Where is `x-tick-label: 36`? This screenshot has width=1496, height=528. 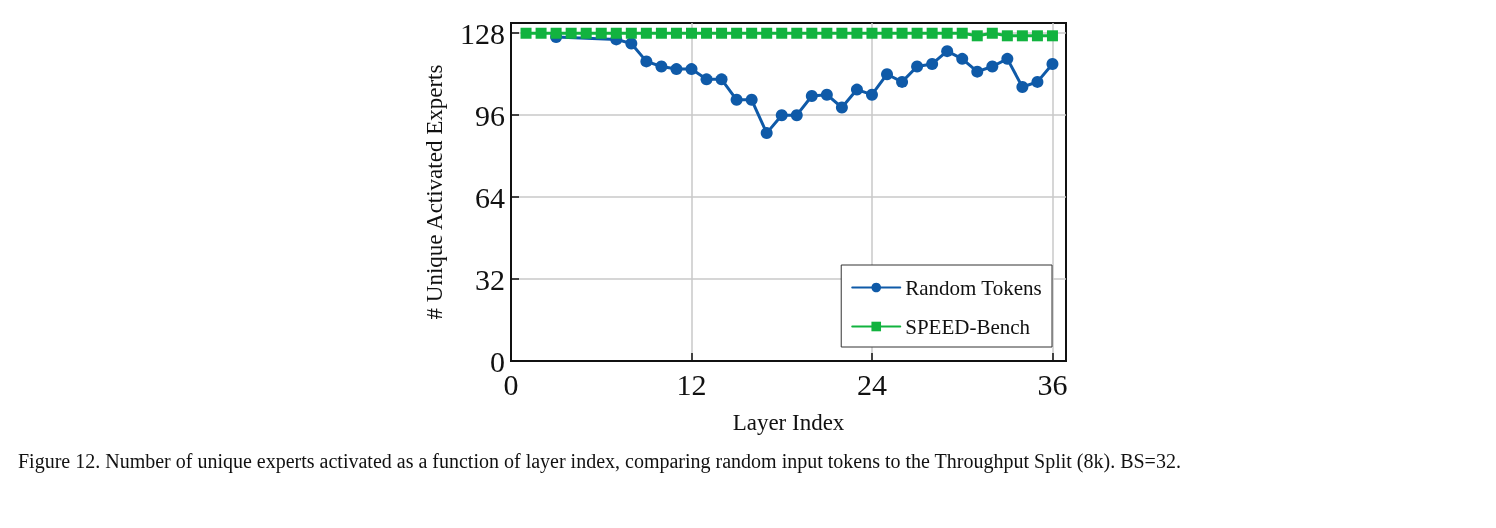 x-tick-label: 36 is located at coordinates (1052, 384).